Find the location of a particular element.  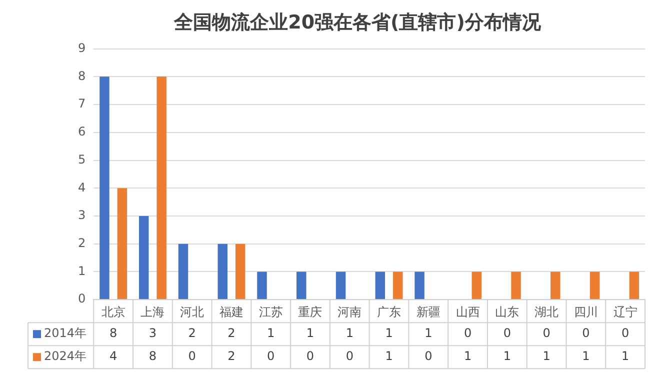

x-tick-label: 湖北 is located at coordinates (546, 311).